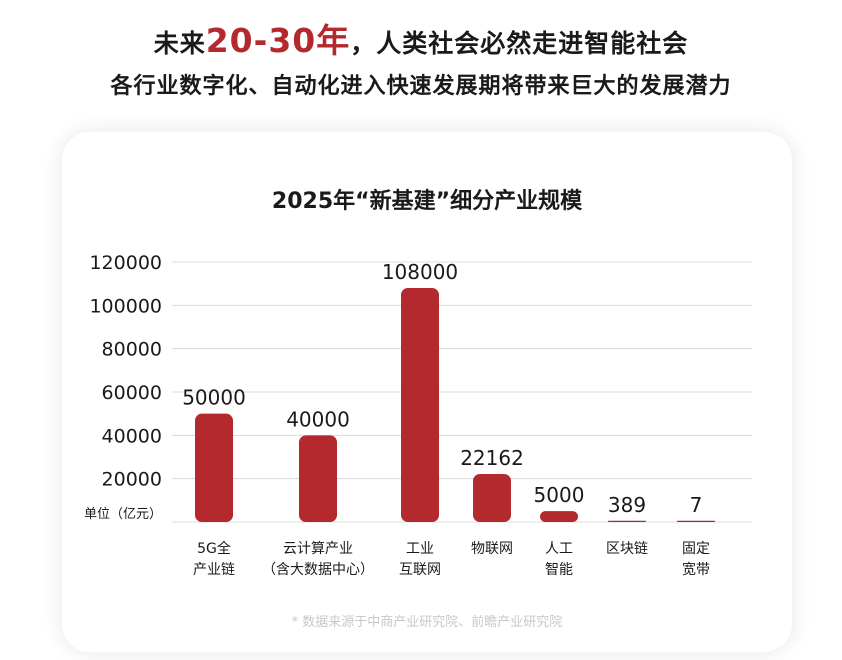  What do you see at coordinates (125, 306) in the screenshot?
I see `y-tick-label: 100000` at bounding box center [125, 306].